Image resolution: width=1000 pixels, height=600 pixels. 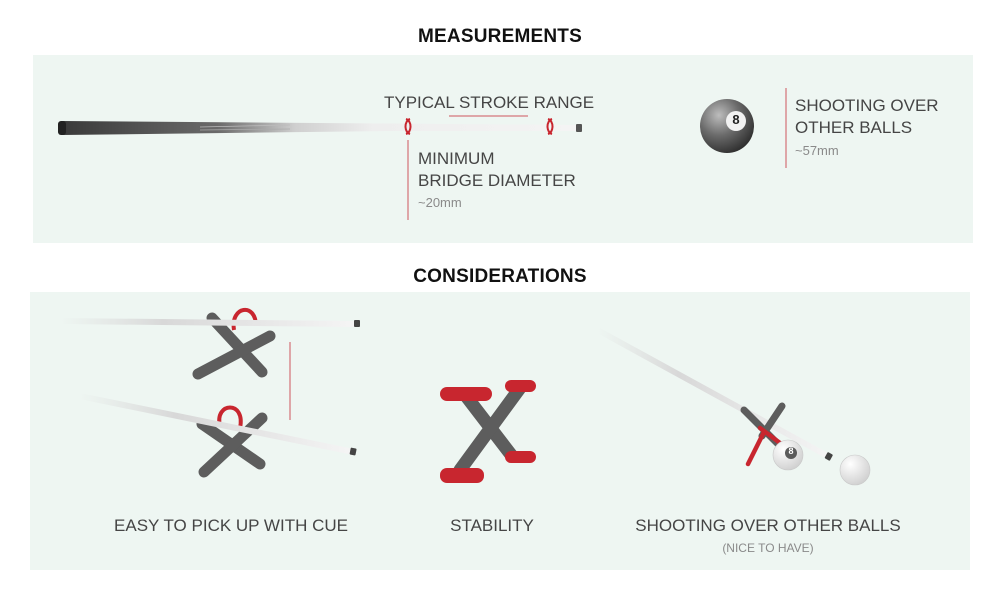 I want to click on shooting-over-value: ~57mm, so click(x=817, y=150).